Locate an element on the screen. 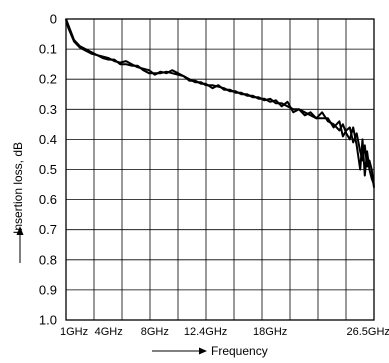 Image resolution: width=389 pixels, height=363 pixels. x-tick-labels: 1GHz 4GHz 8GHz 12.4GHz 18GHz 26.5GHz is located at coordinates (224, 332).